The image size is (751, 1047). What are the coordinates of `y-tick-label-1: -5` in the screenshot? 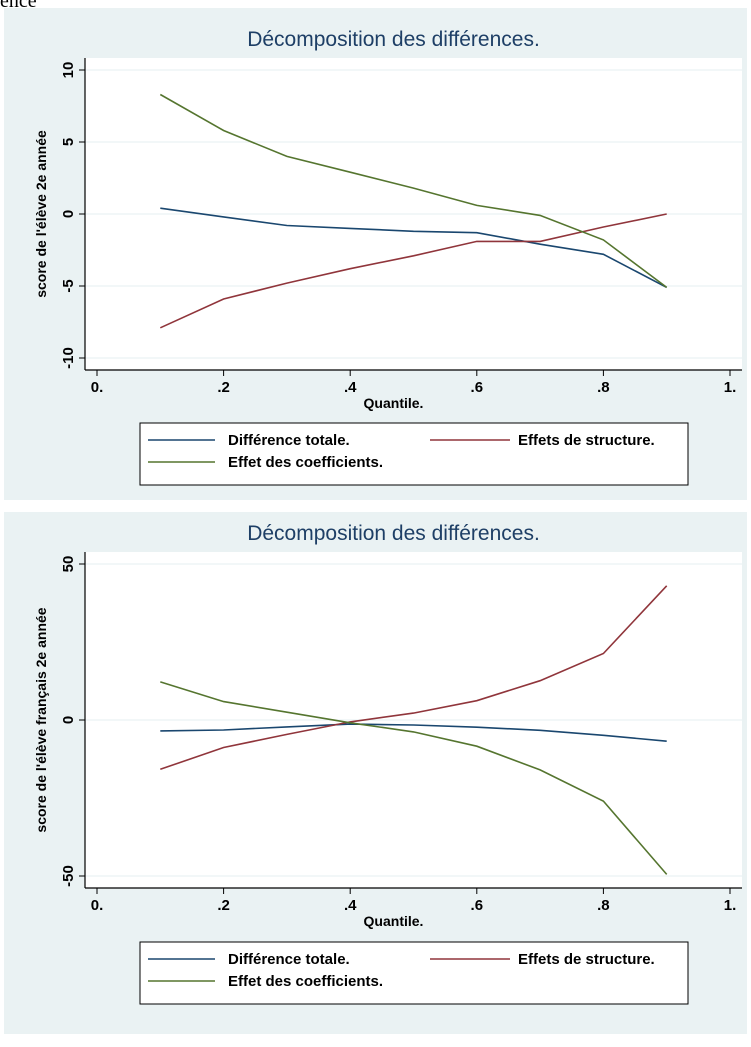 It's located at (68, 285).